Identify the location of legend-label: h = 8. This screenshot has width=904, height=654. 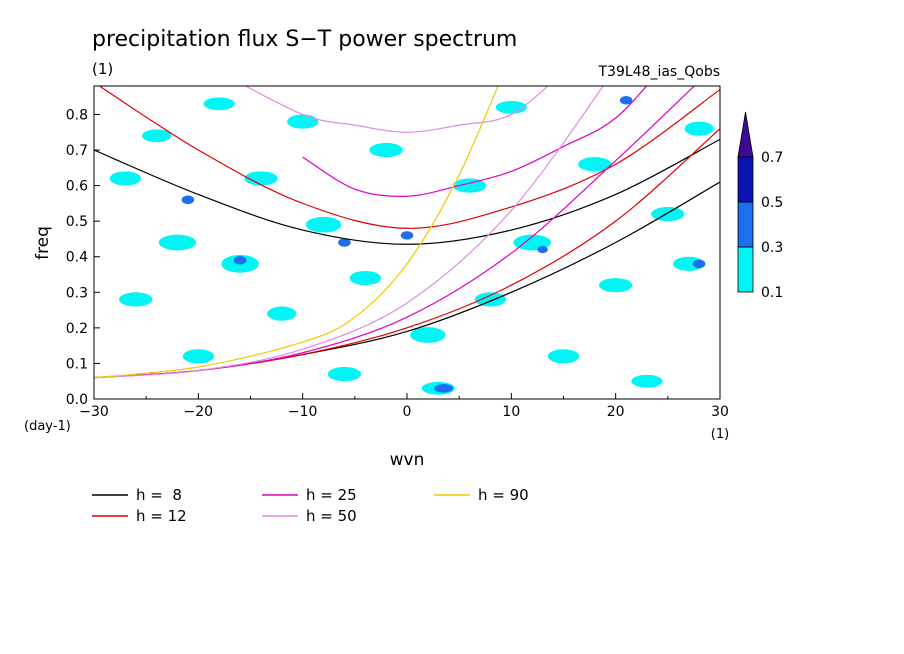
(159, 495).